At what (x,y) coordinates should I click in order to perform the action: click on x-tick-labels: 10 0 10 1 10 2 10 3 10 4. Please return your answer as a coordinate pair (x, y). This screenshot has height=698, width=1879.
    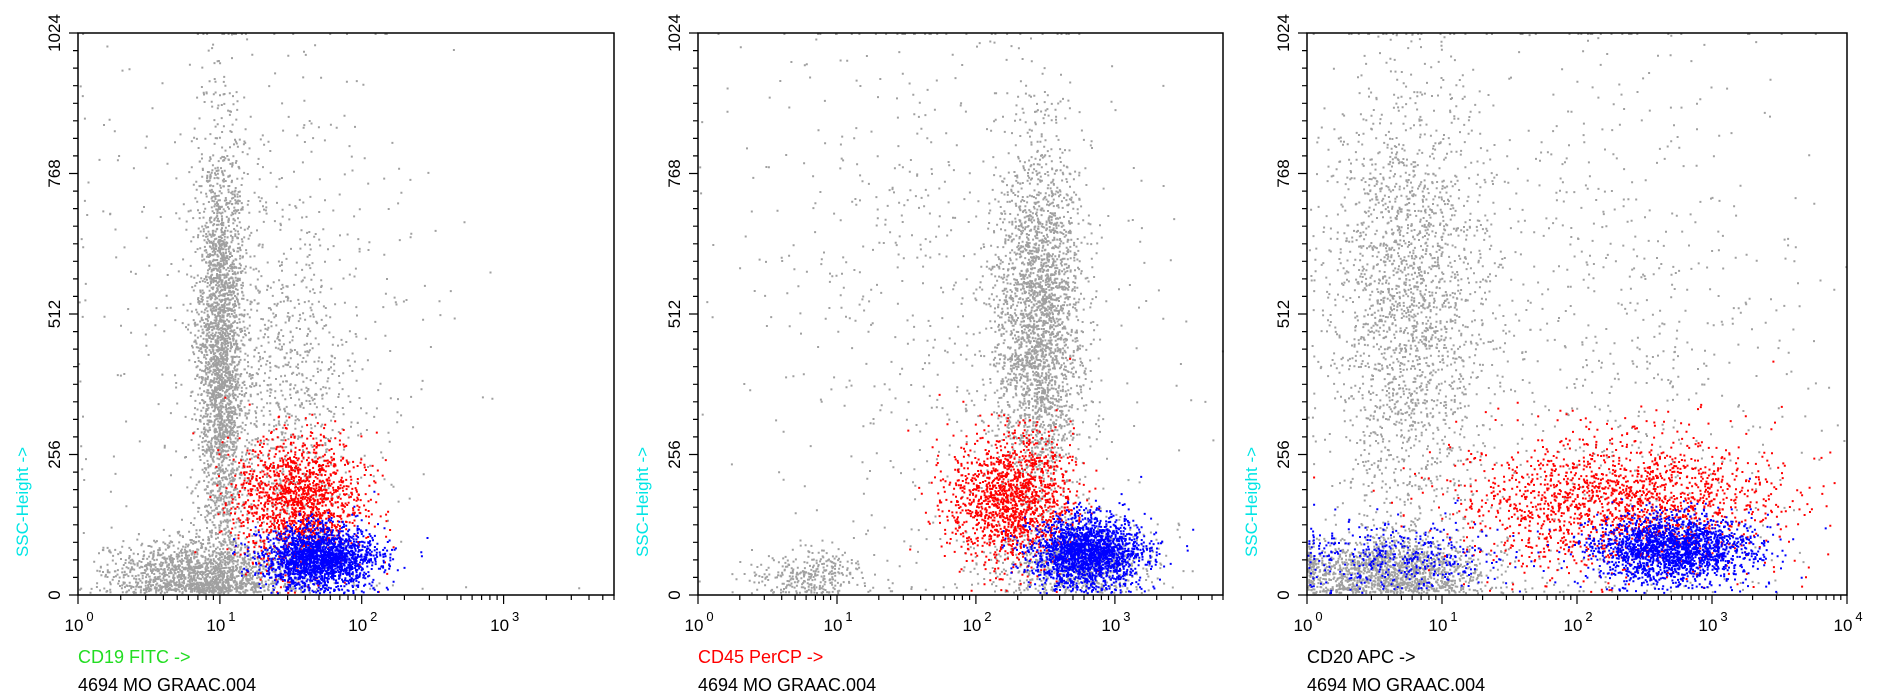
    Looking at the image, I should click on (1578, 622).